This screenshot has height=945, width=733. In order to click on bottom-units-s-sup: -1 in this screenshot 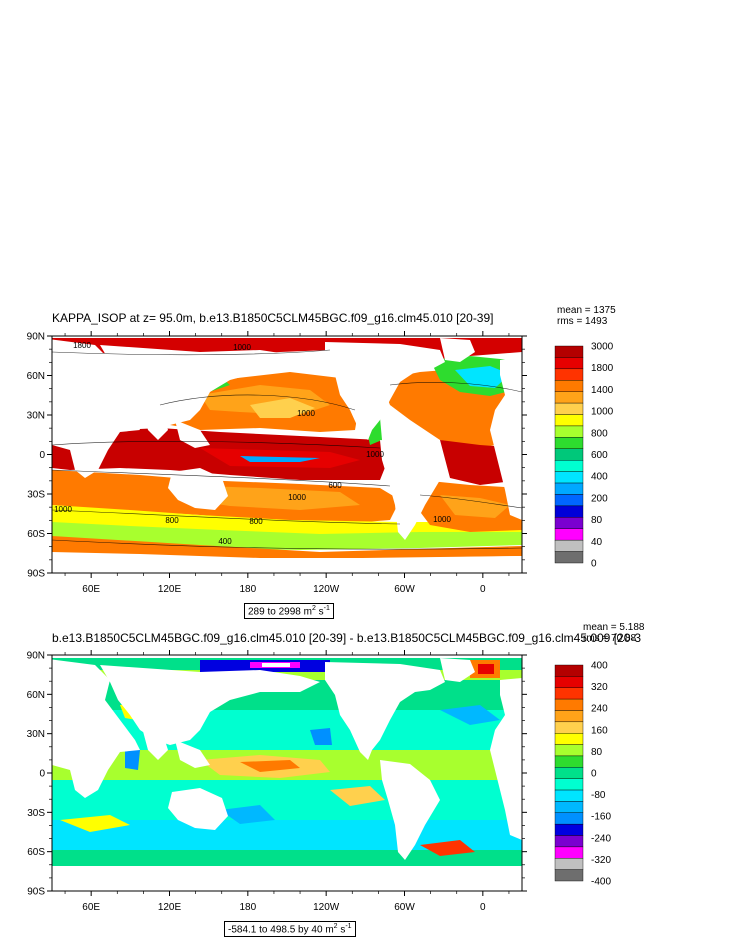, I will do `click(348, 926)`.